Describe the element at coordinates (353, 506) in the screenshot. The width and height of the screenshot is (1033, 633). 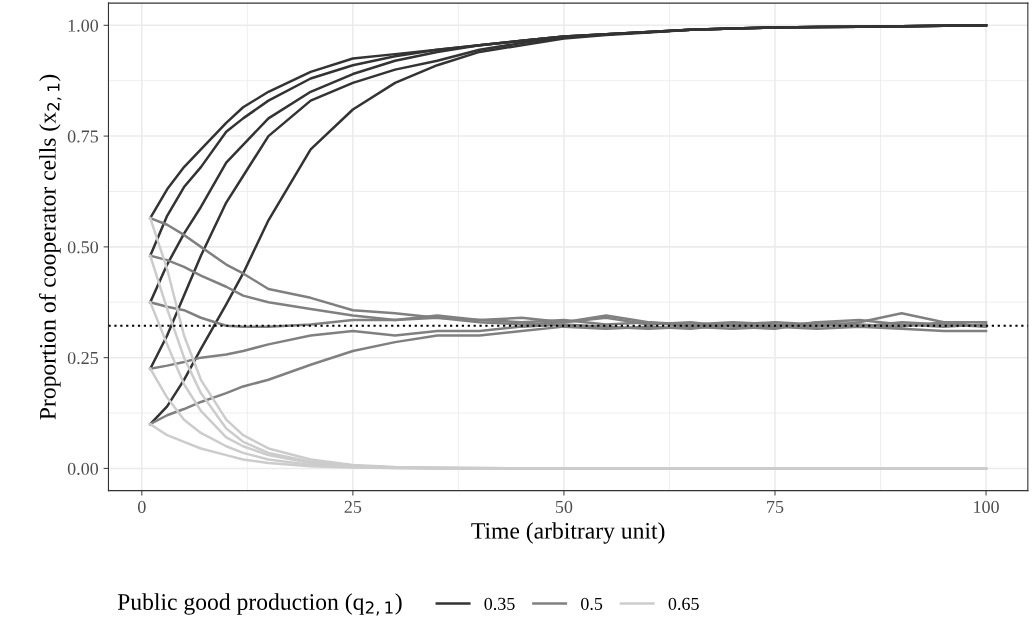
I see `x-tick-label: 25` at that location.